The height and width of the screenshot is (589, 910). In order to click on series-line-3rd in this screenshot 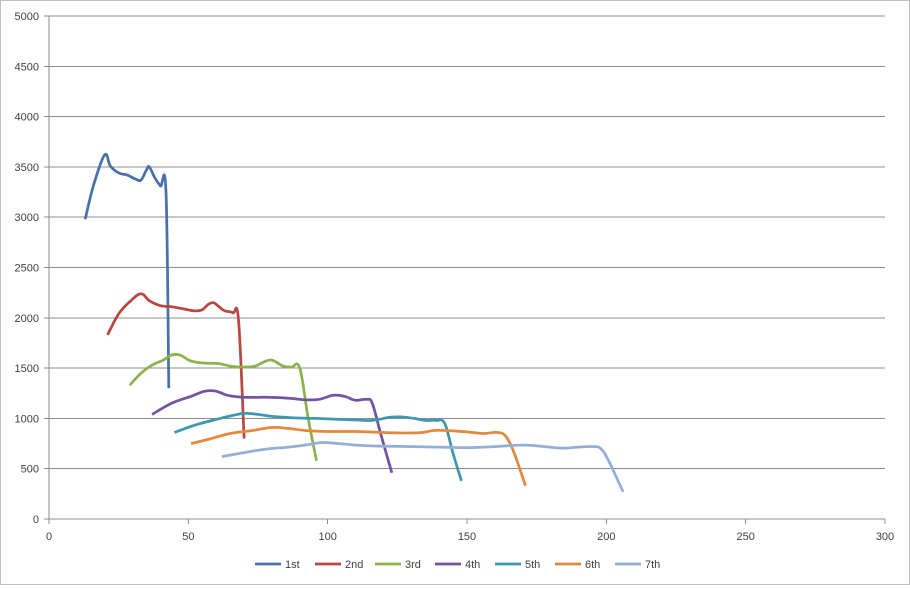, I will do `click(223, 406)`.